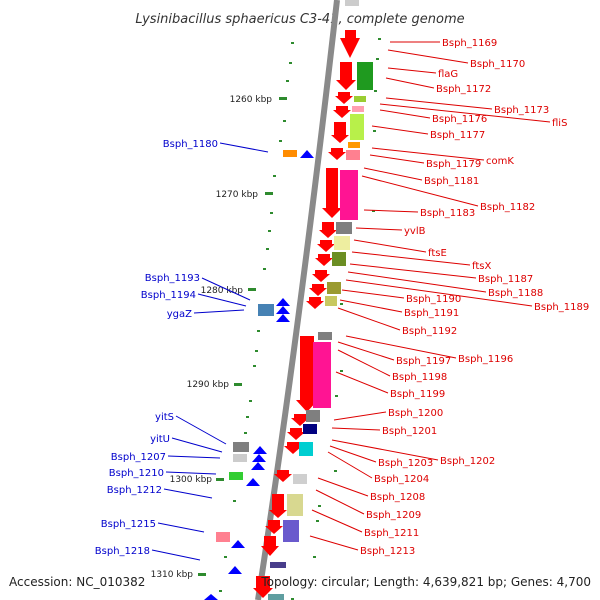 This screenshot has width=600, height=600. I want to click on gene-label: Bsph_1203, so click(405, 463).